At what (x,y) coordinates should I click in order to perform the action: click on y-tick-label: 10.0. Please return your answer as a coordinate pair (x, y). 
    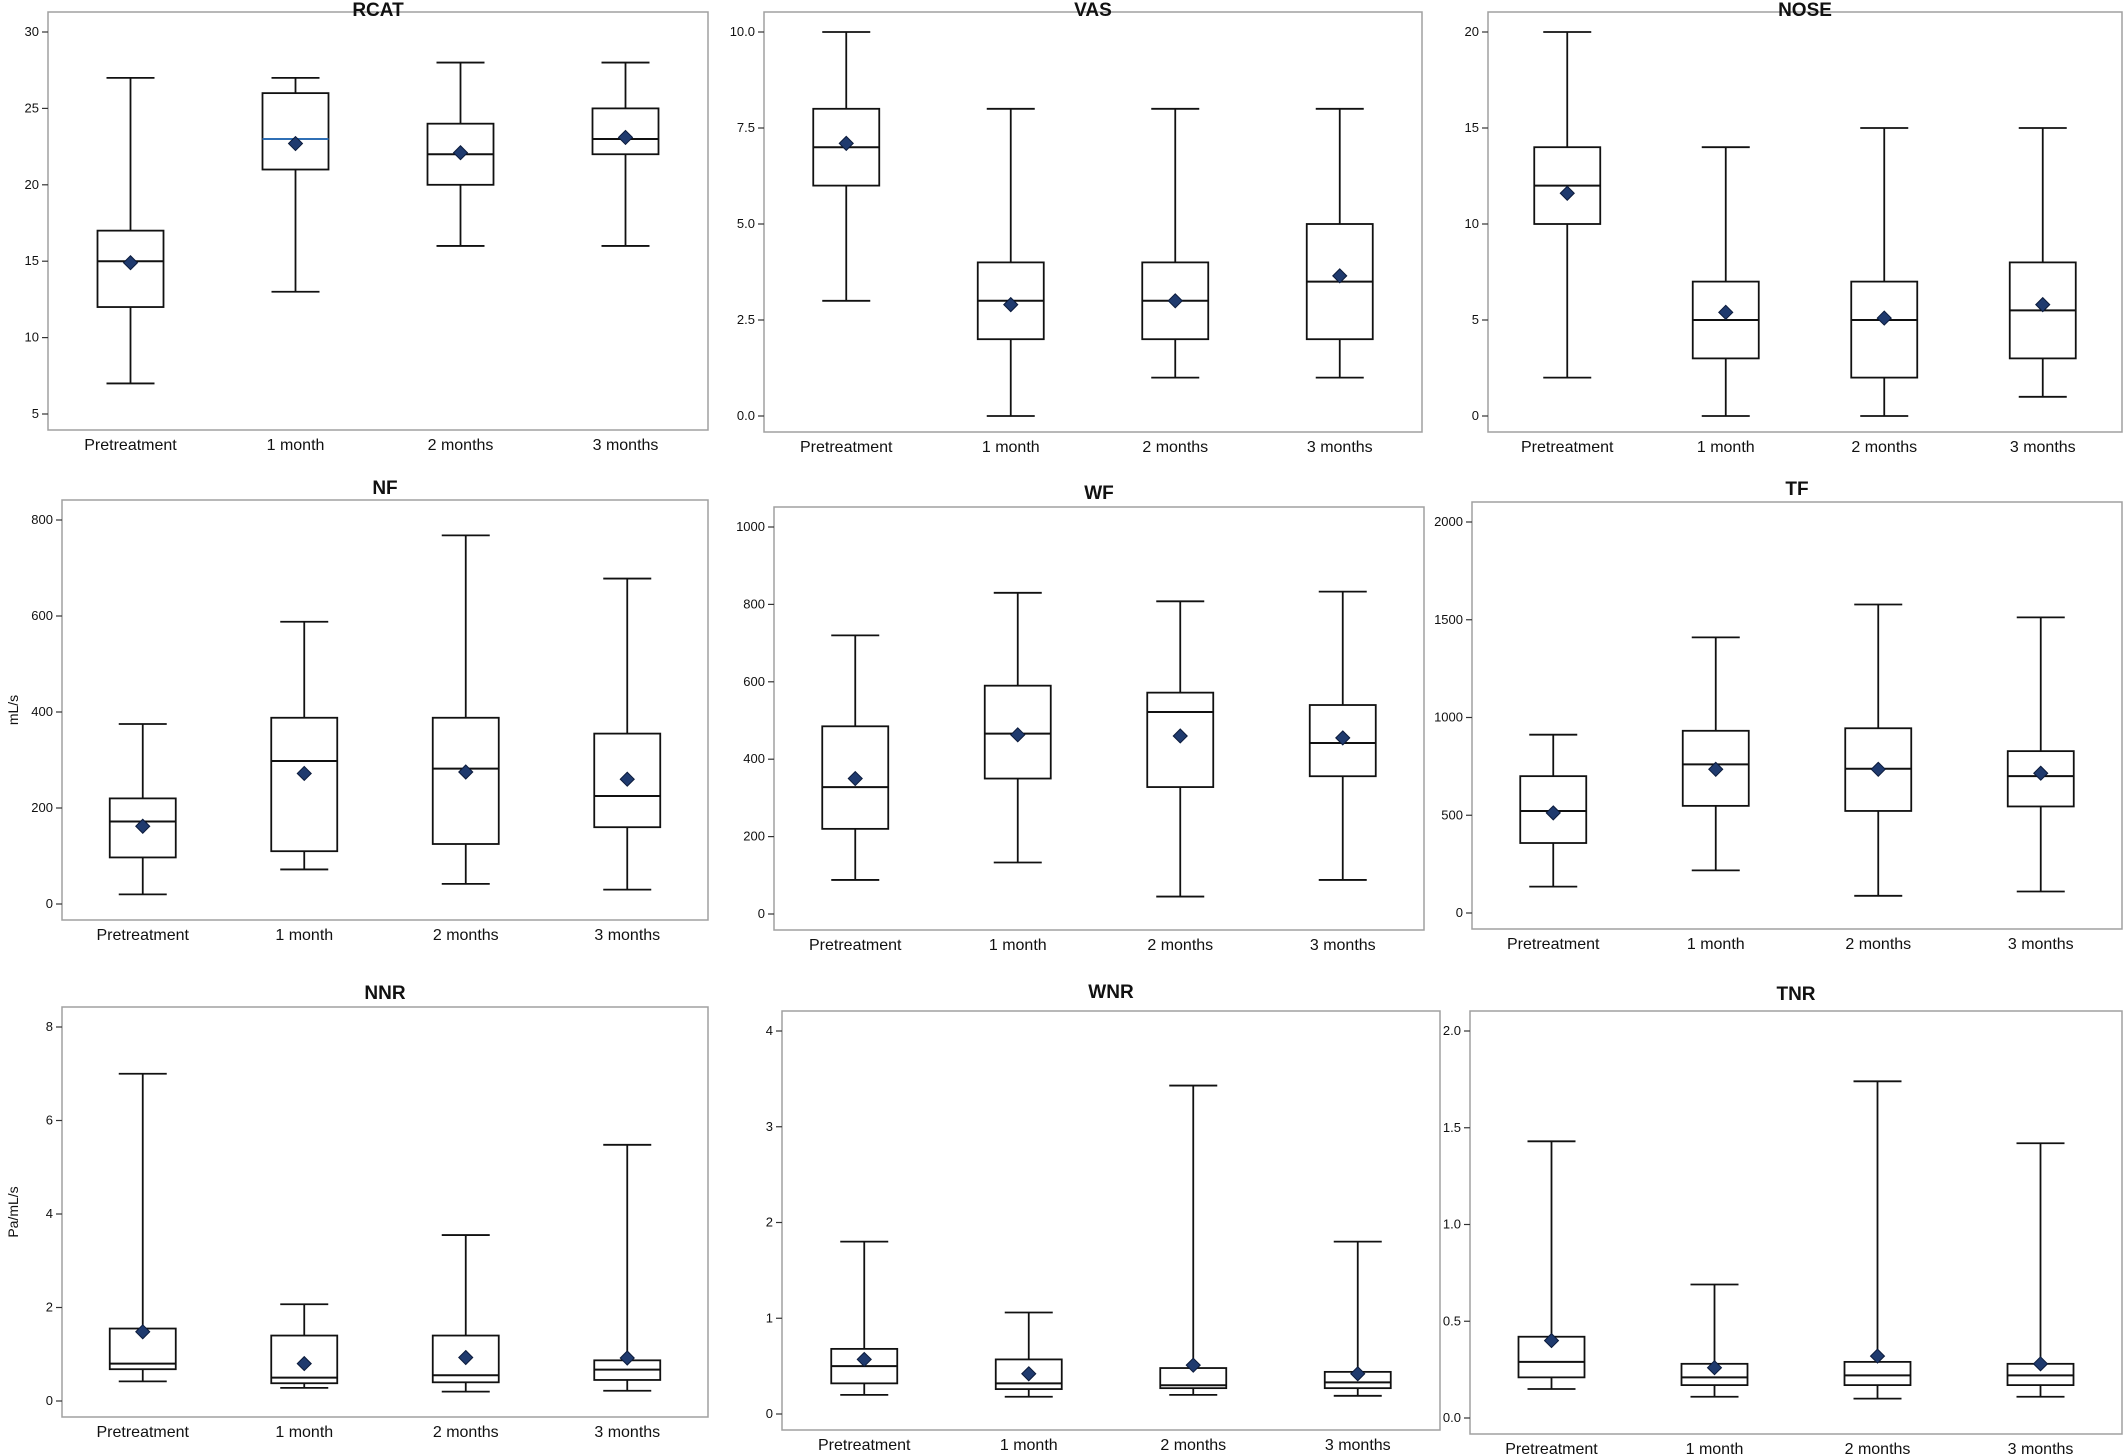
    Looking at the image, I should click on (742, 31).